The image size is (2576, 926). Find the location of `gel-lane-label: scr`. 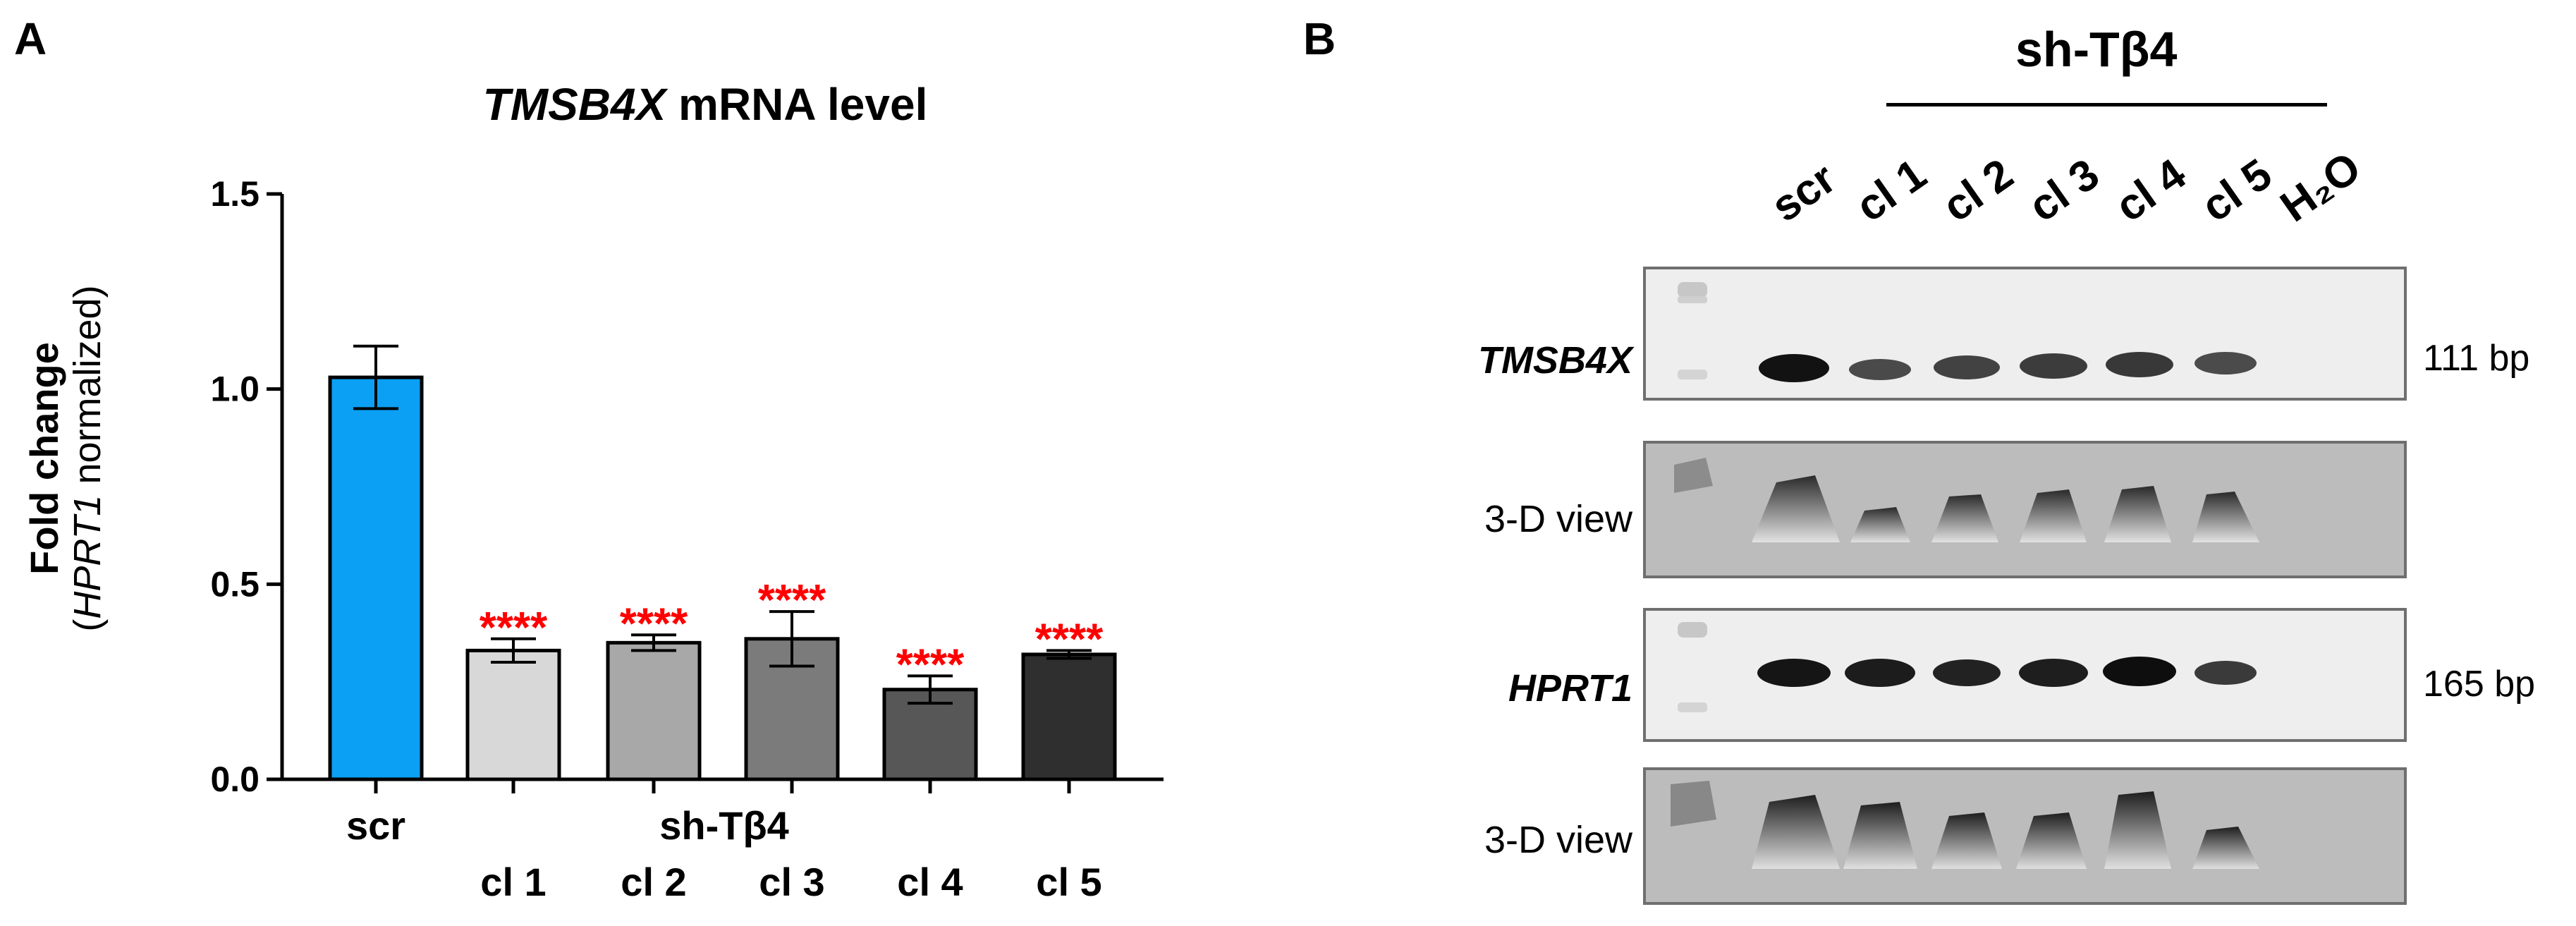

gel-lane-label: scr is located at coordinates (1804, 193).